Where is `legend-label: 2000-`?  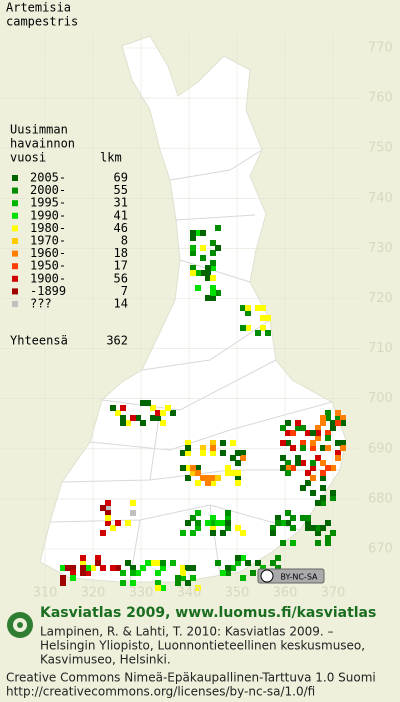 legend-label: 2000- is located at coordinates (48, 190).